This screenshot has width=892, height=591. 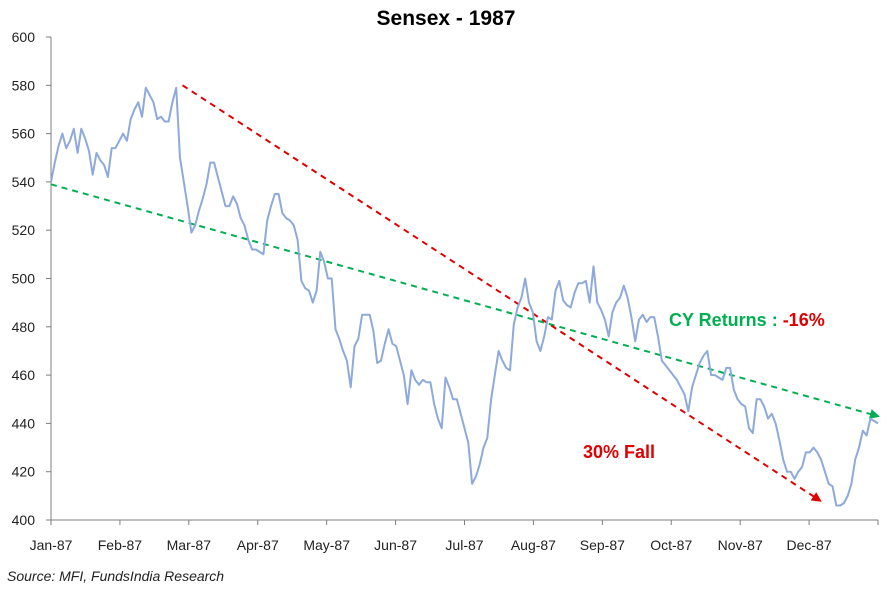 I want to click on cy-returns-value: -16%, so click(x=804, y=320).